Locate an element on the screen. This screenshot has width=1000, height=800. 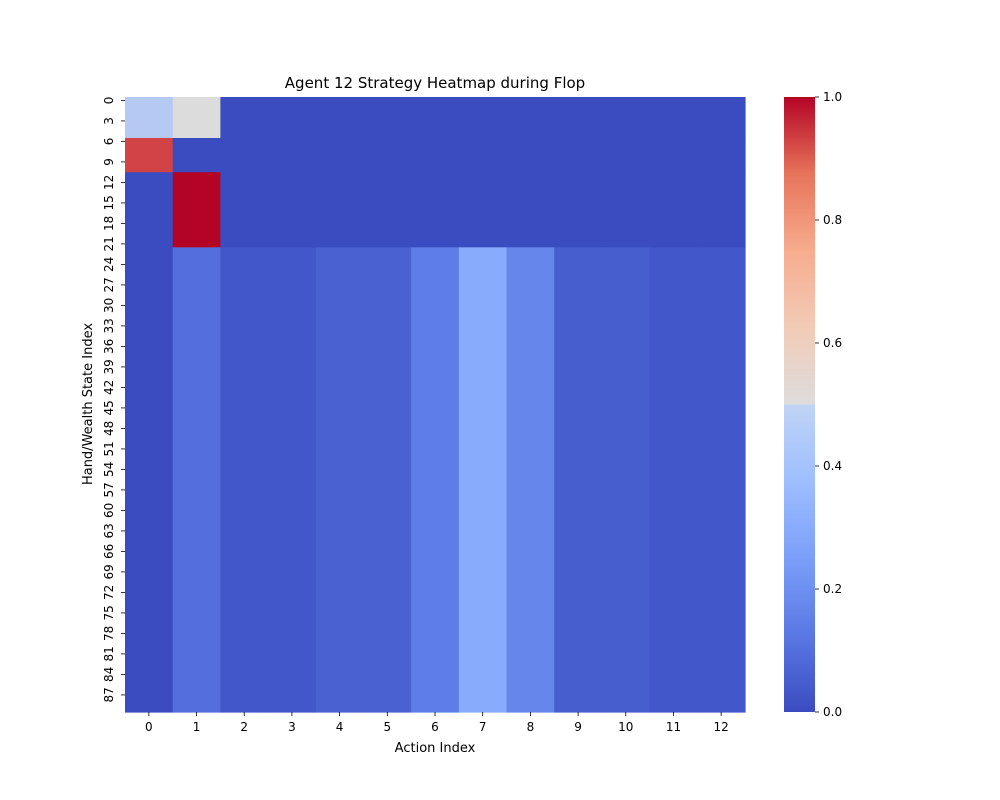
heatmap-cell-g0-a10 is located at coordinates (626, 118).